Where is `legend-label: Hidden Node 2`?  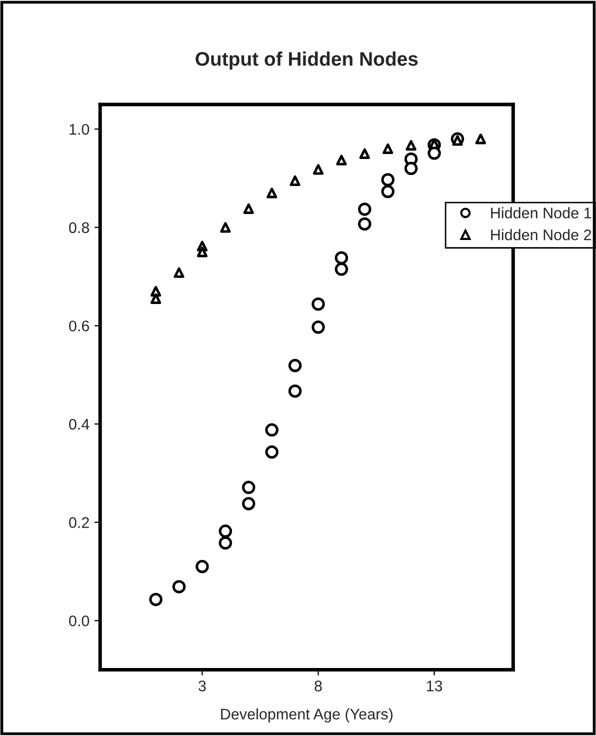 legend-label: Hidden Node 2 is located at coordinates (541, 234).